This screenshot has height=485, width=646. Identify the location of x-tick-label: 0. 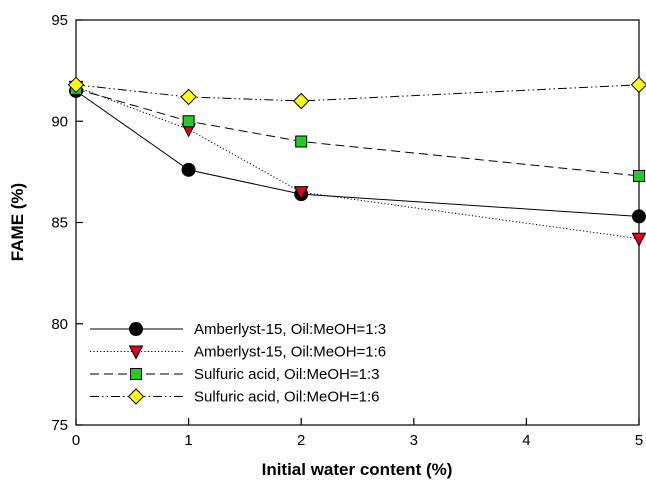
(76, 440).